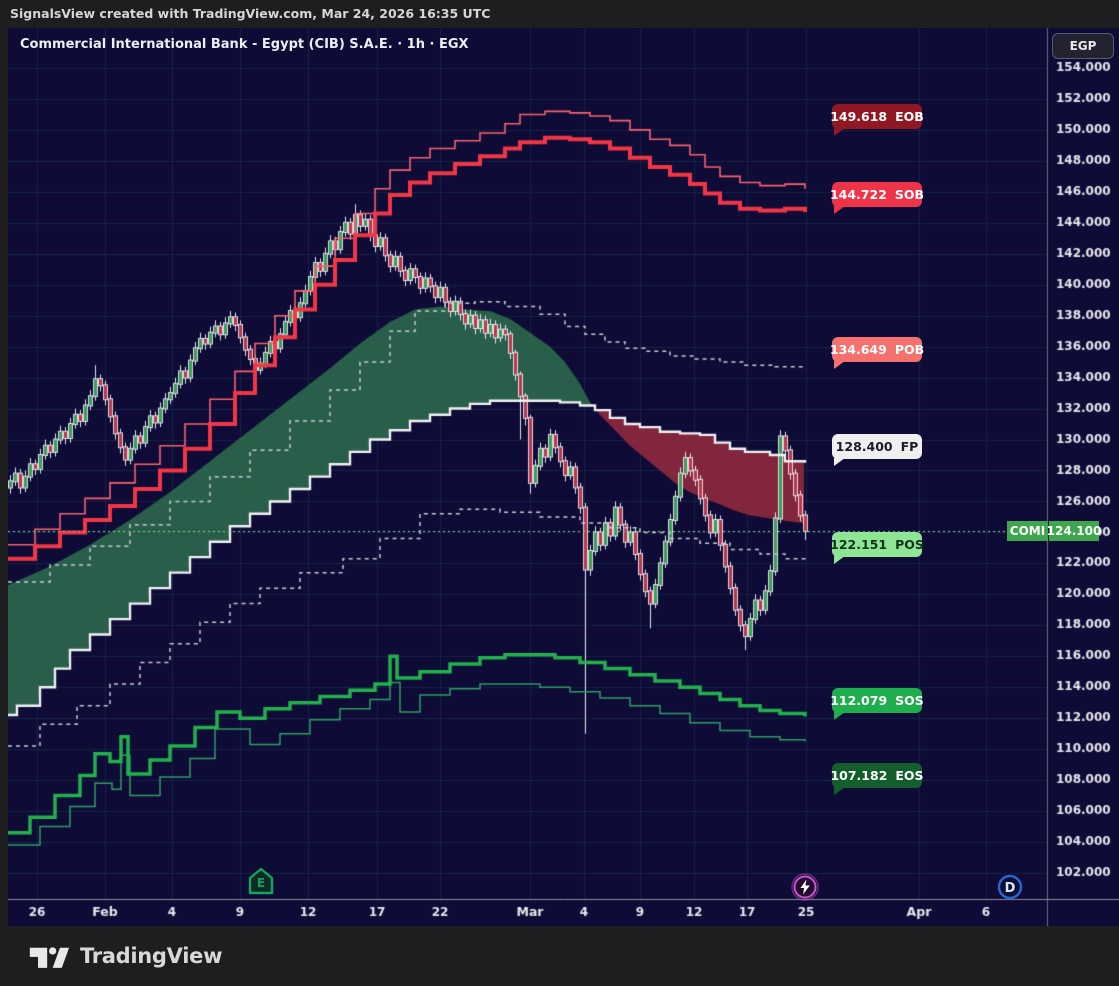 Image resolution: width=1119 pixels, height=986 pixels. What do you see at coordinates (559, 956) in the screenshot?
I see `footer-bar: TradingView` at bounding box center [559, 956].